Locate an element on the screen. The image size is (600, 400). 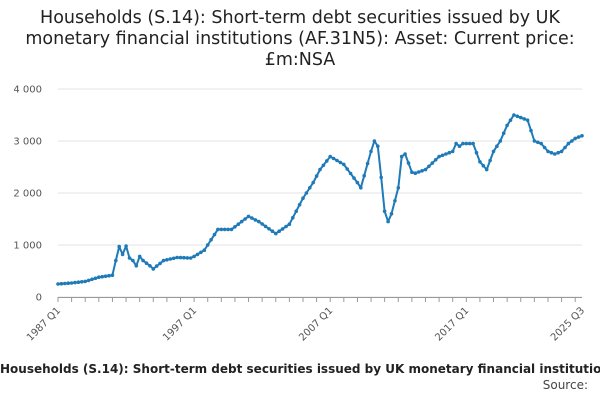
x-tick-label: 2007 Q1 is located at coordinates (316, 324).